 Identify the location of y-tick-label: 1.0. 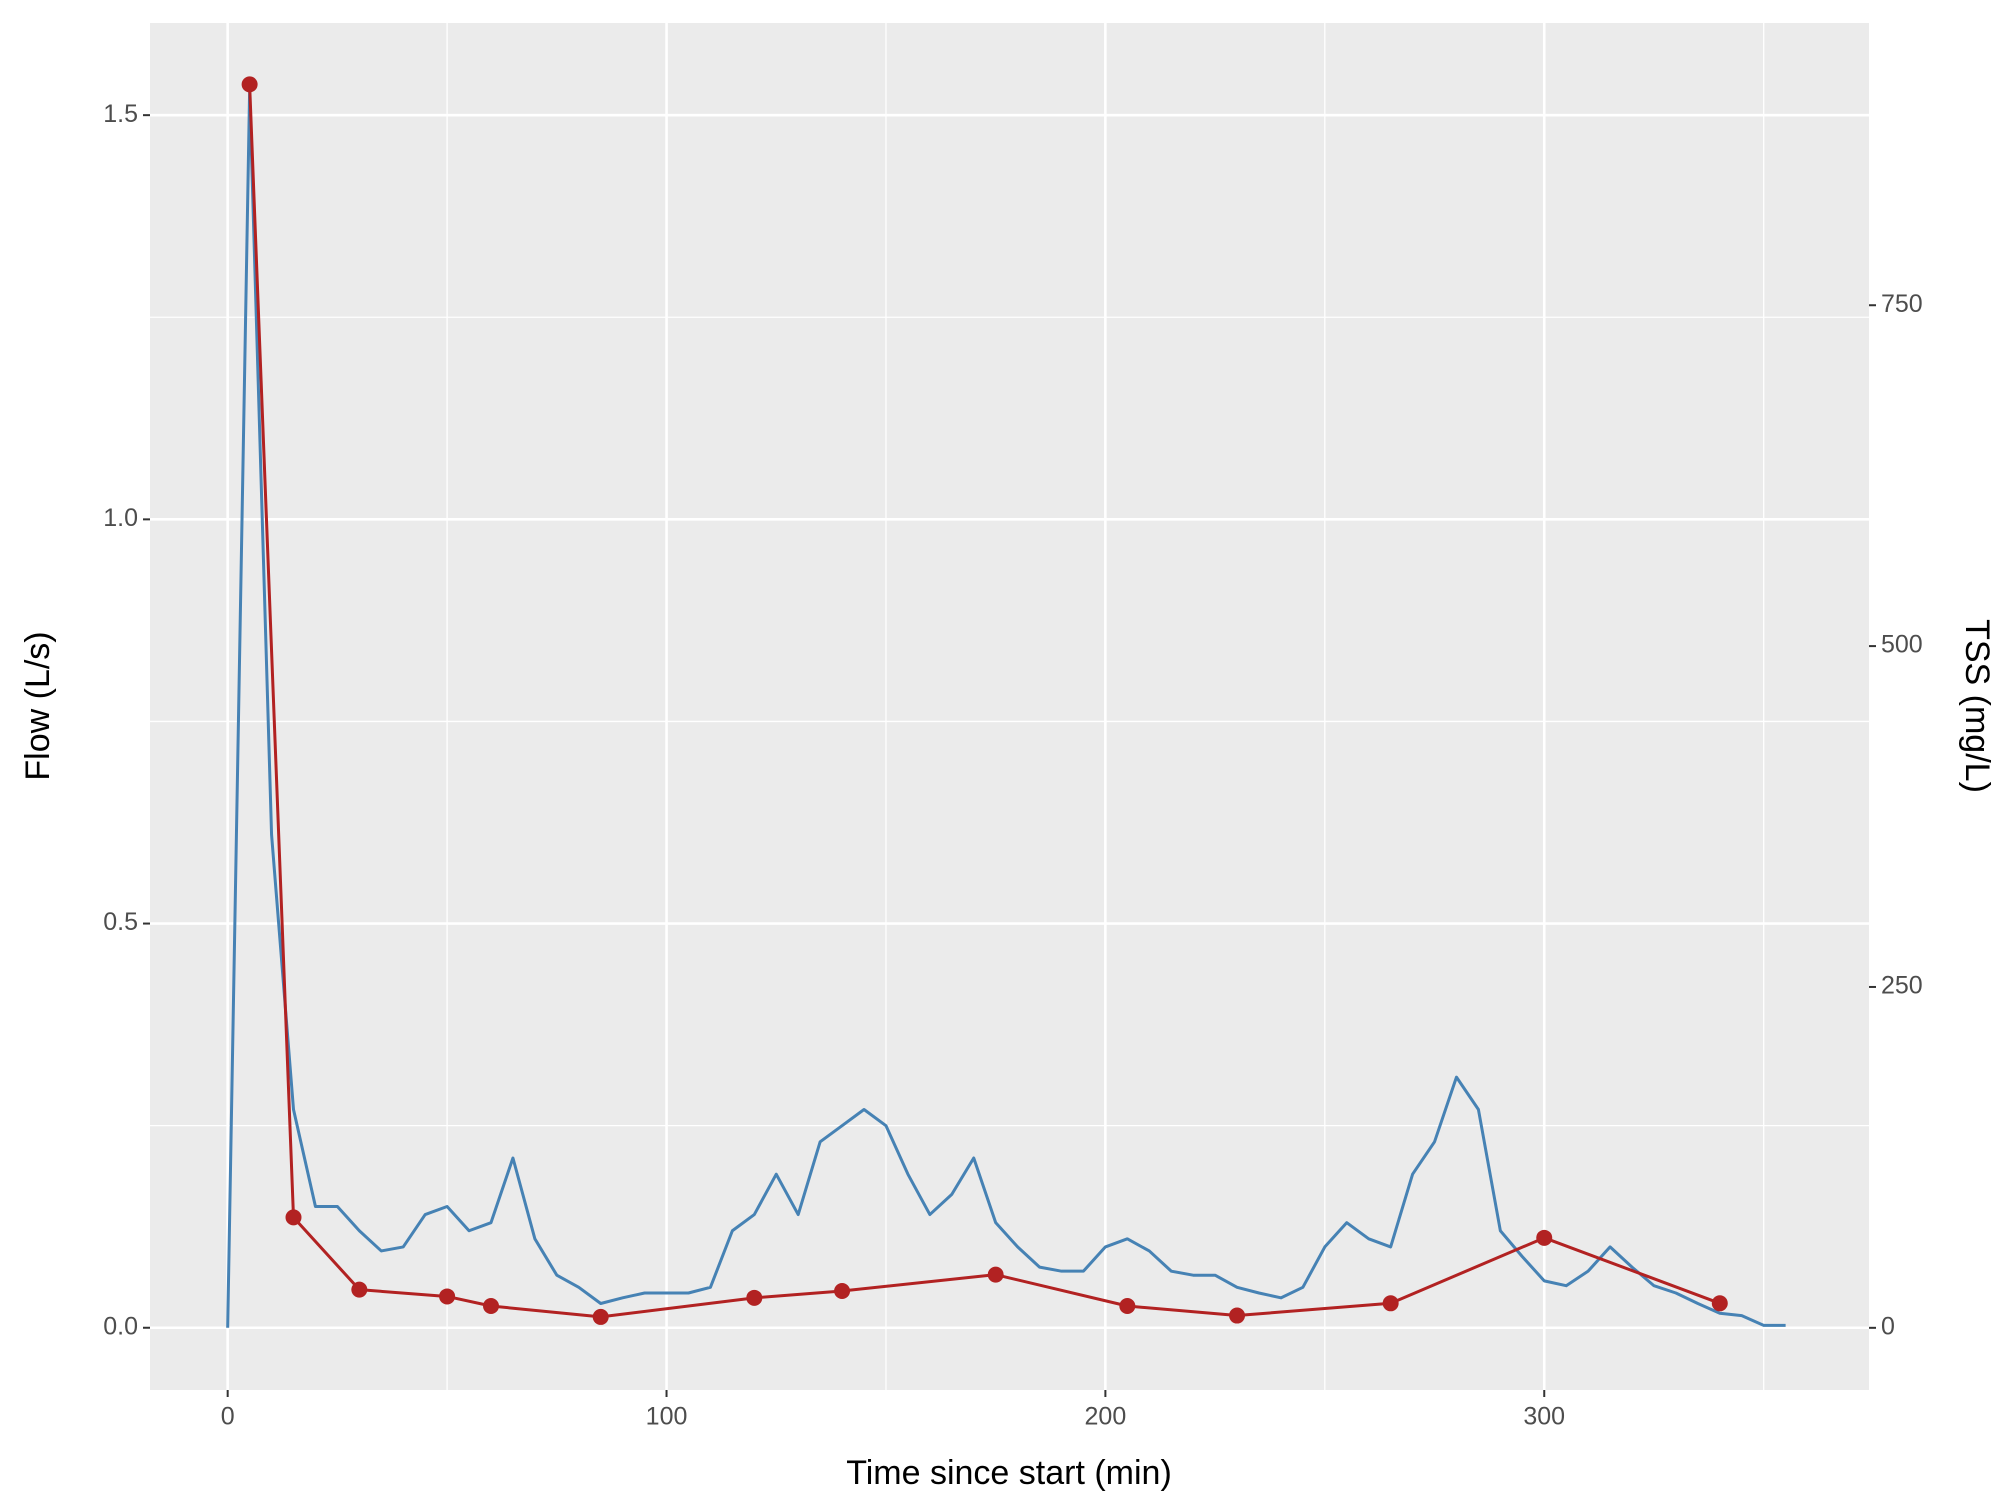
(120, 518).